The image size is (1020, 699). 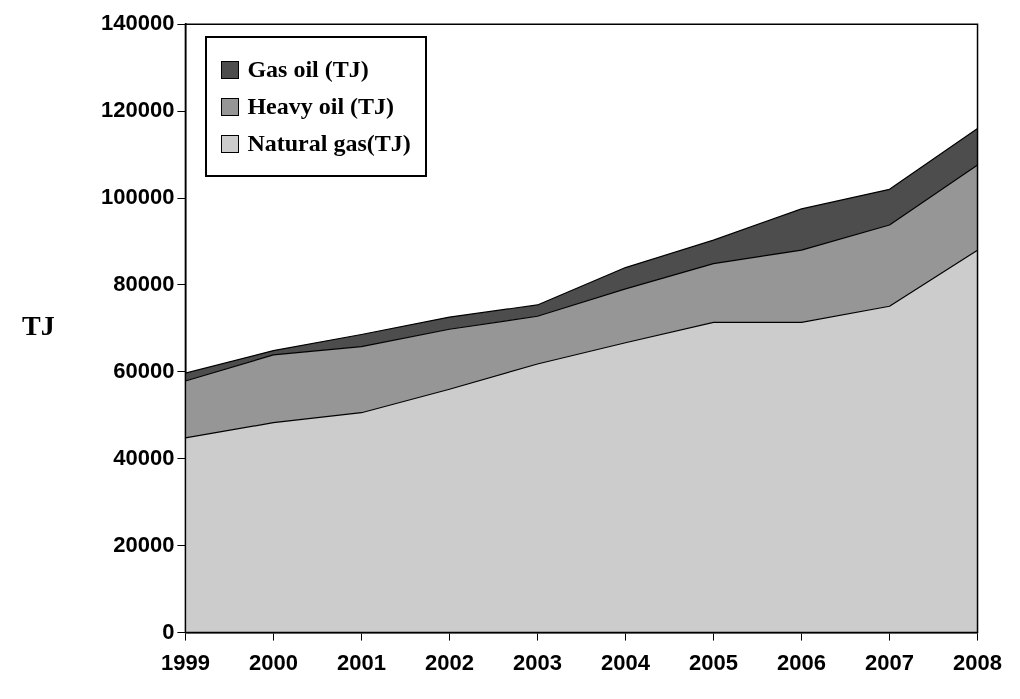 What do you see at coordinates (144, 284) in the screenshot?
I see `y-tick-label: 80000` at bounding box center [144, 284].